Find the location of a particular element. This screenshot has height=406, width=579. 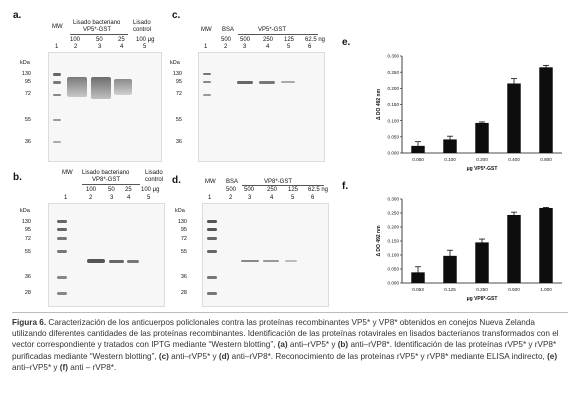

x-axis-label: μg VP8*-GST is located at coordinates (482, 299).